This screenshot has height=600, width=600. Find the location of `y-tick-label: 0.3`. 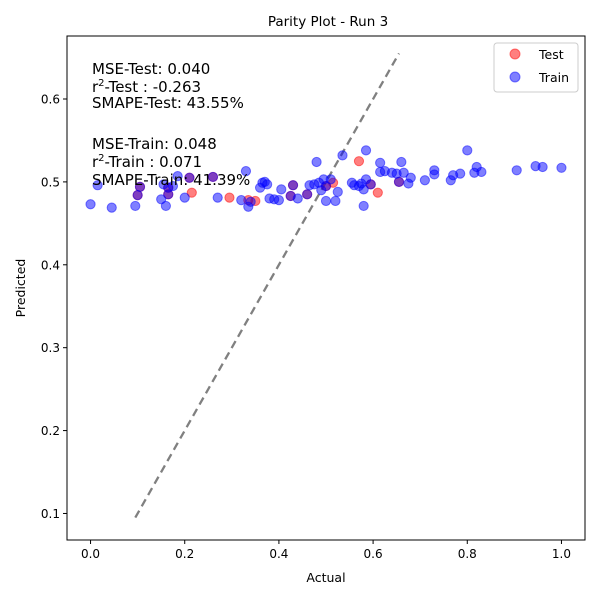

y-tick-label: 0.3 is located at coordinates (50, 348).